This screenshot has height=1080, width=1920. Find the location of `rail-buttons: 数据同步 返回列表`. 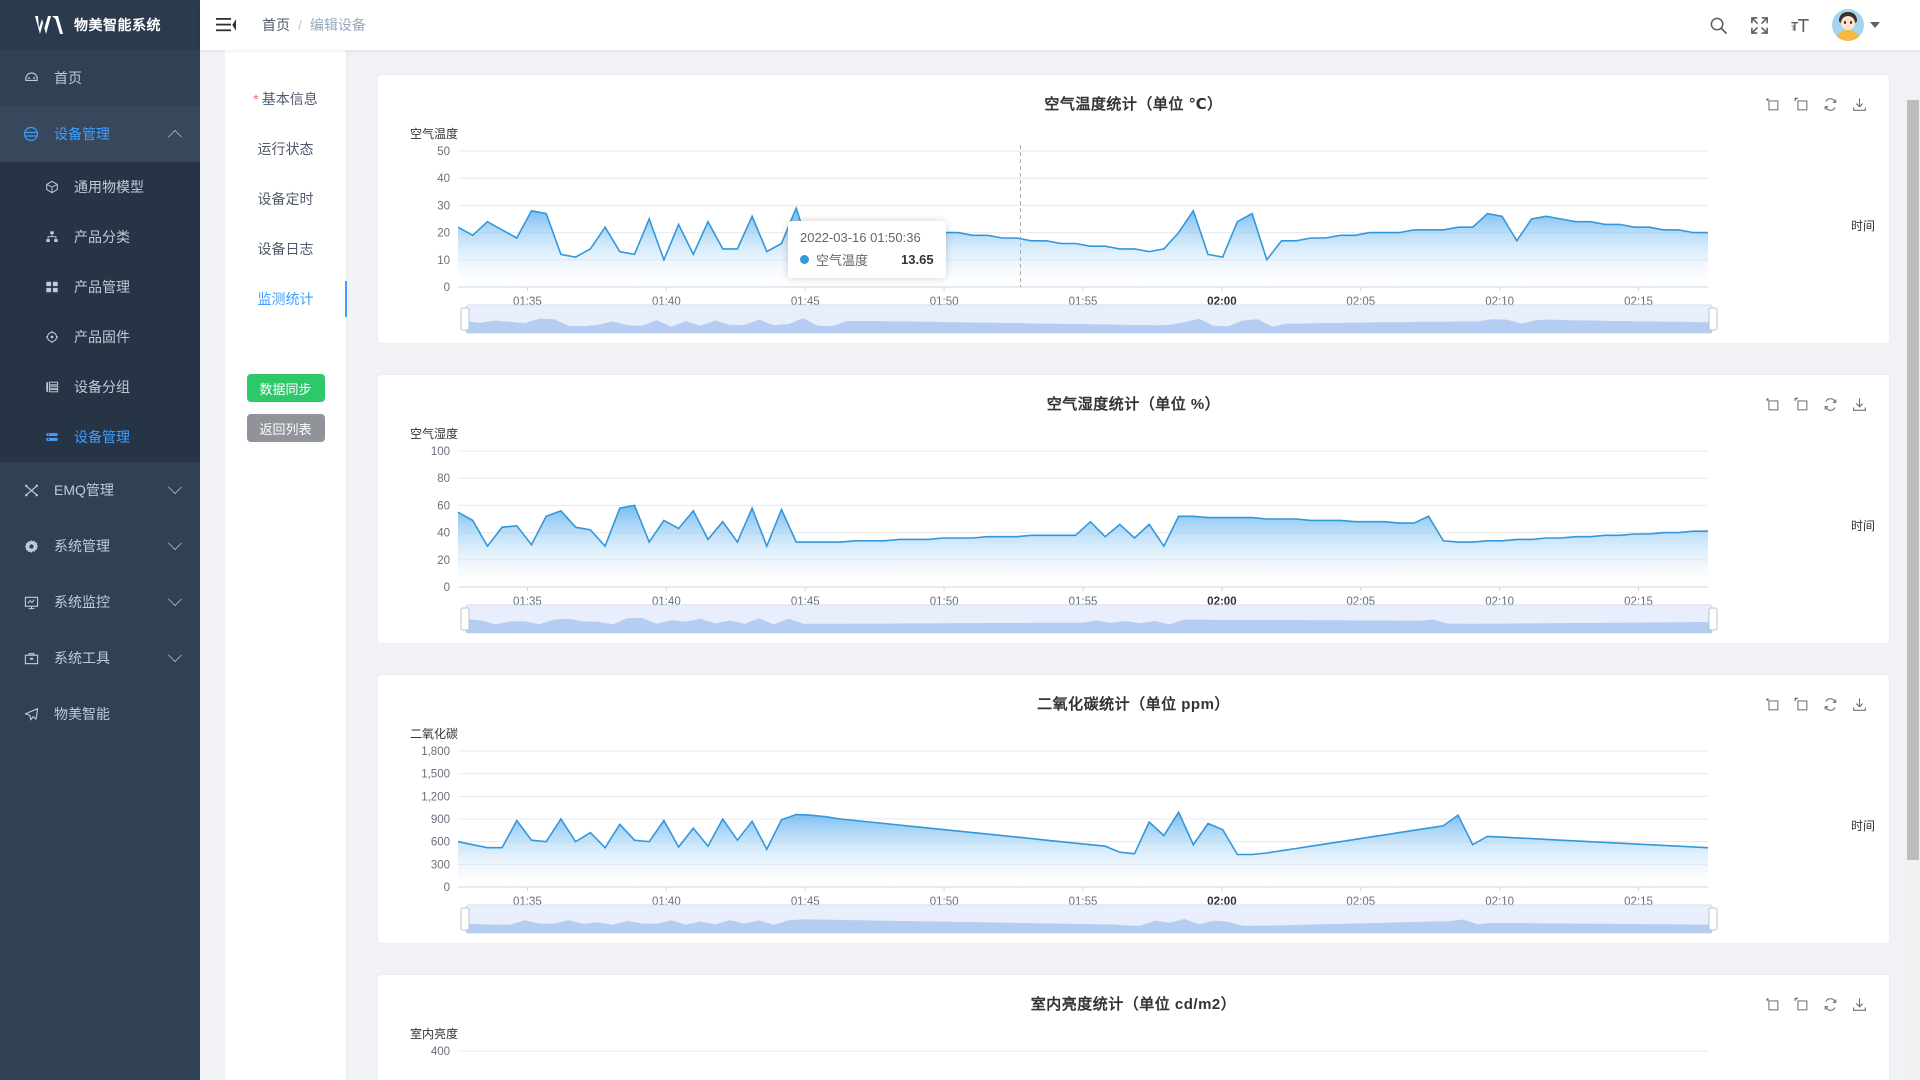

rail-buttons: 数据同步 返回列表 is located at coordinates (285, 408).